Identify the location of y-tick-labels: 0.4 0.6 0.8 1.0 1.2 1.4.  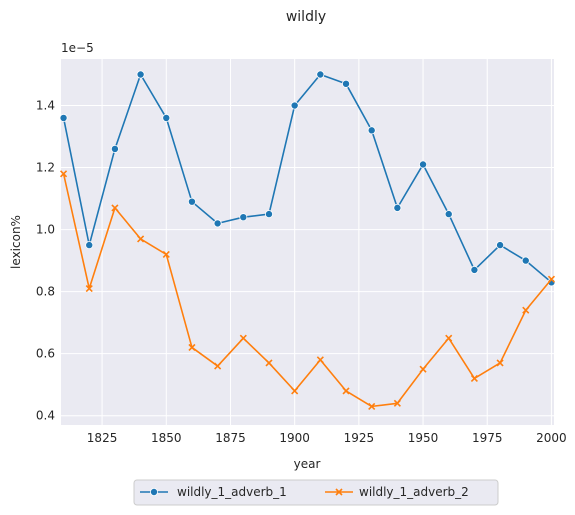
(45, 261).